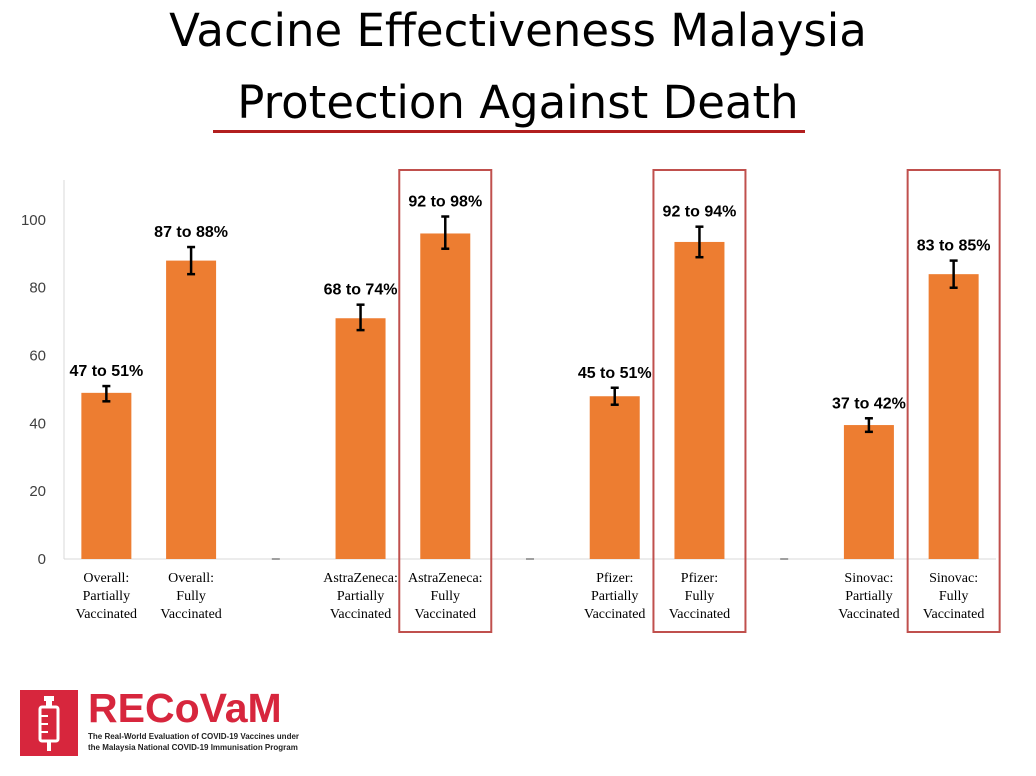 This screenshot has height=776, width=1036. Describe the element at coordinates (518, 102) in the screenshot. I see `title-line-2: Protection Against Death` at that location.